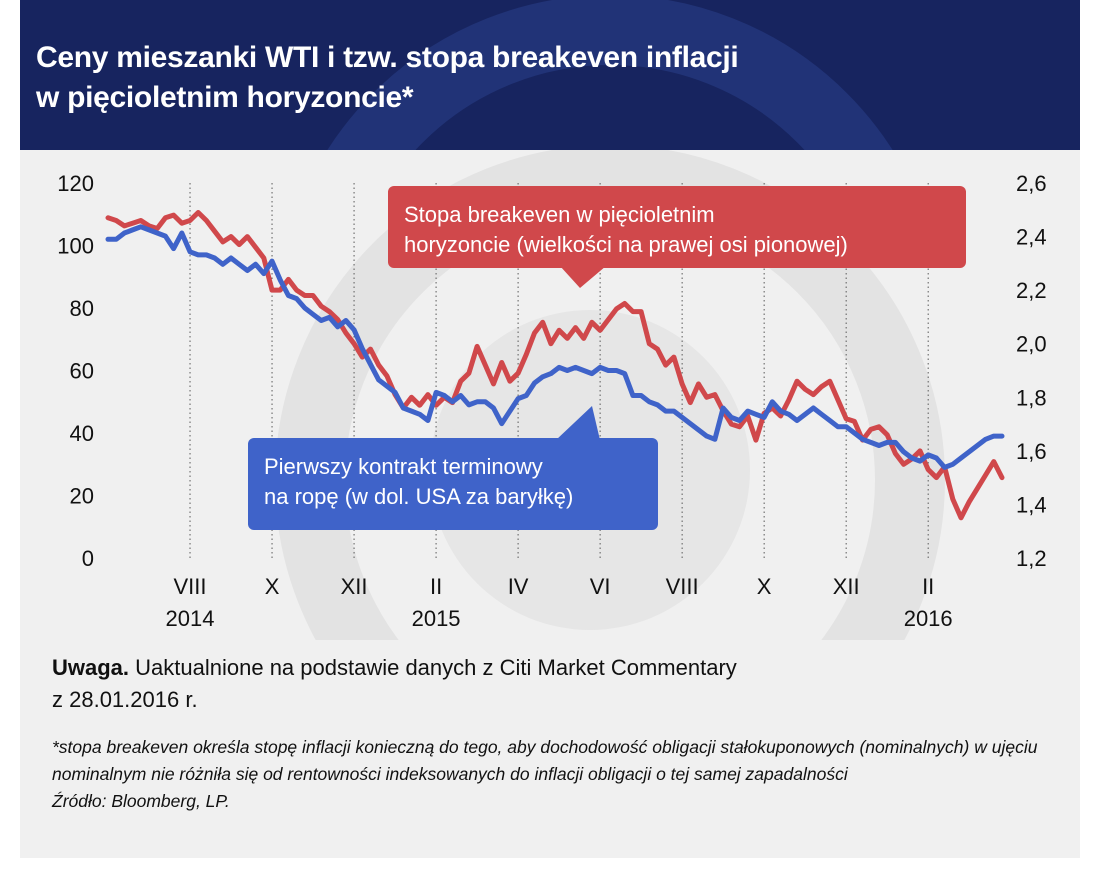 The height and width of the screenshot is (880, 1120). Describe the element at coordinates (559, 602) in the screenshot. I see `x-axis: VIII 2014 X XII II 2015 IV VI VIII X XII II 2016` at that location.